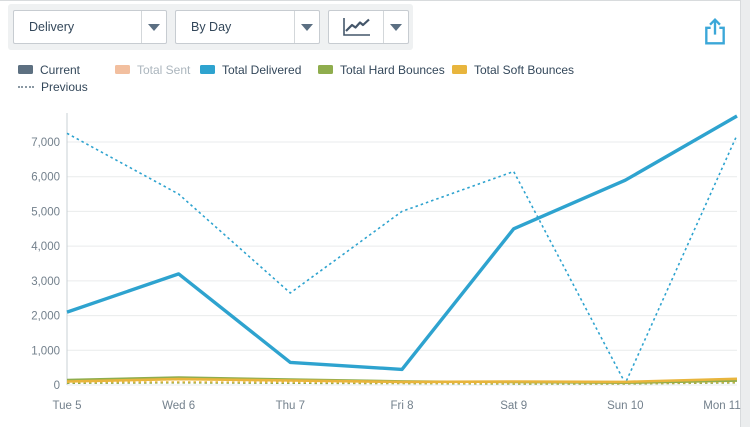 This screenshot has width=750, height=427. Describe the element at coordinates (45, 178) in the screenshot. I see `y-tick-label: 6,000` at that location.